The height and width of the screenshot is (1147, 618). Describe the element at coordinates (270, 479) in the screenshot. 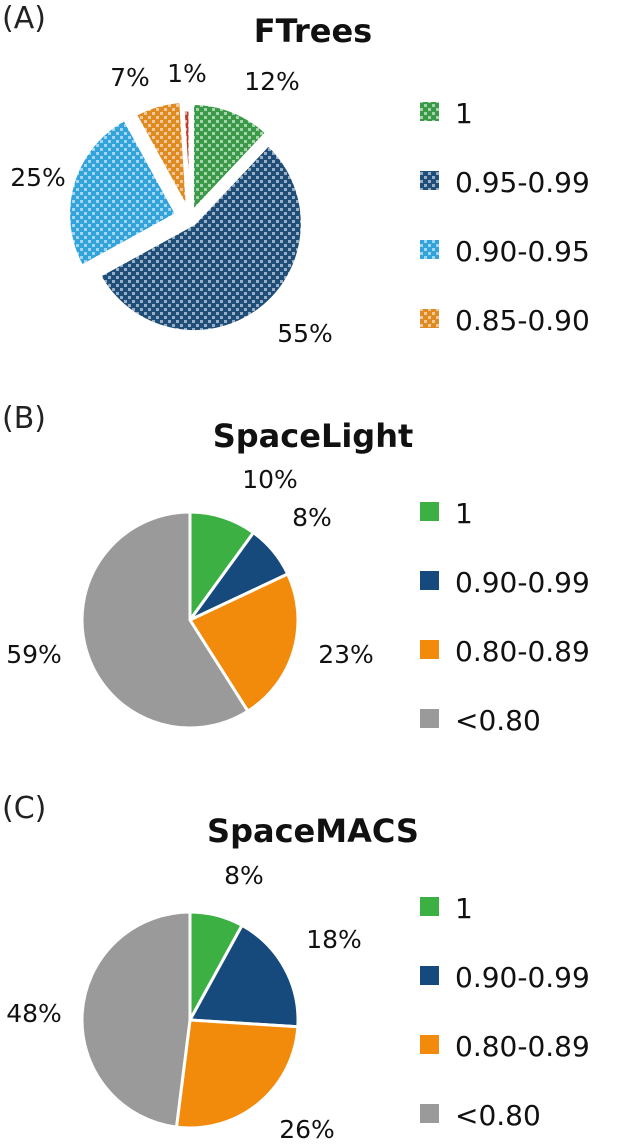

I see `pie-value-label: 10%` at that location.